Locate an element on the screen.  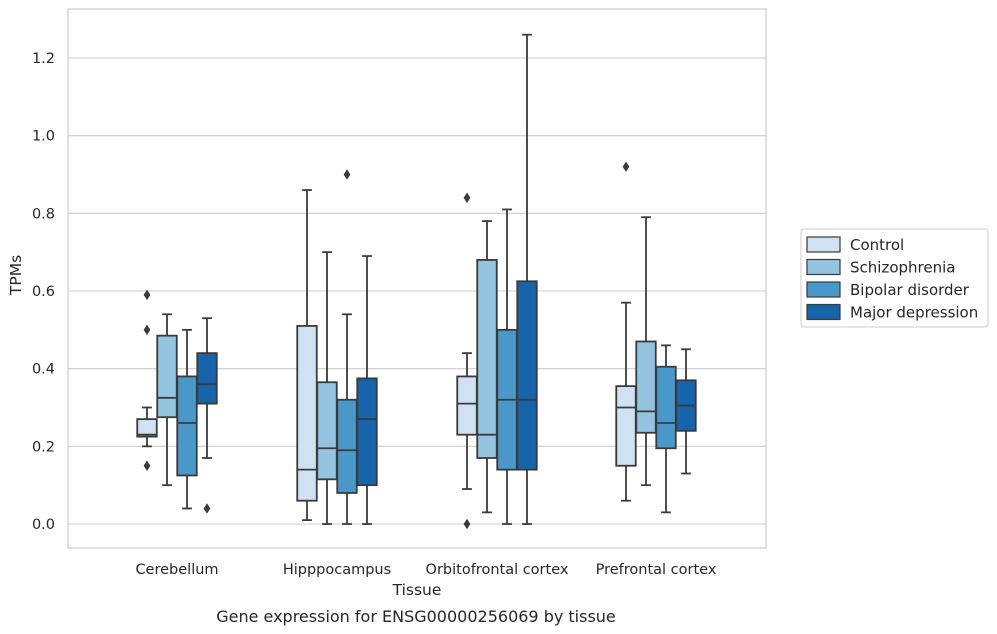
legend-item: Control is located at coordinates (855, 245).